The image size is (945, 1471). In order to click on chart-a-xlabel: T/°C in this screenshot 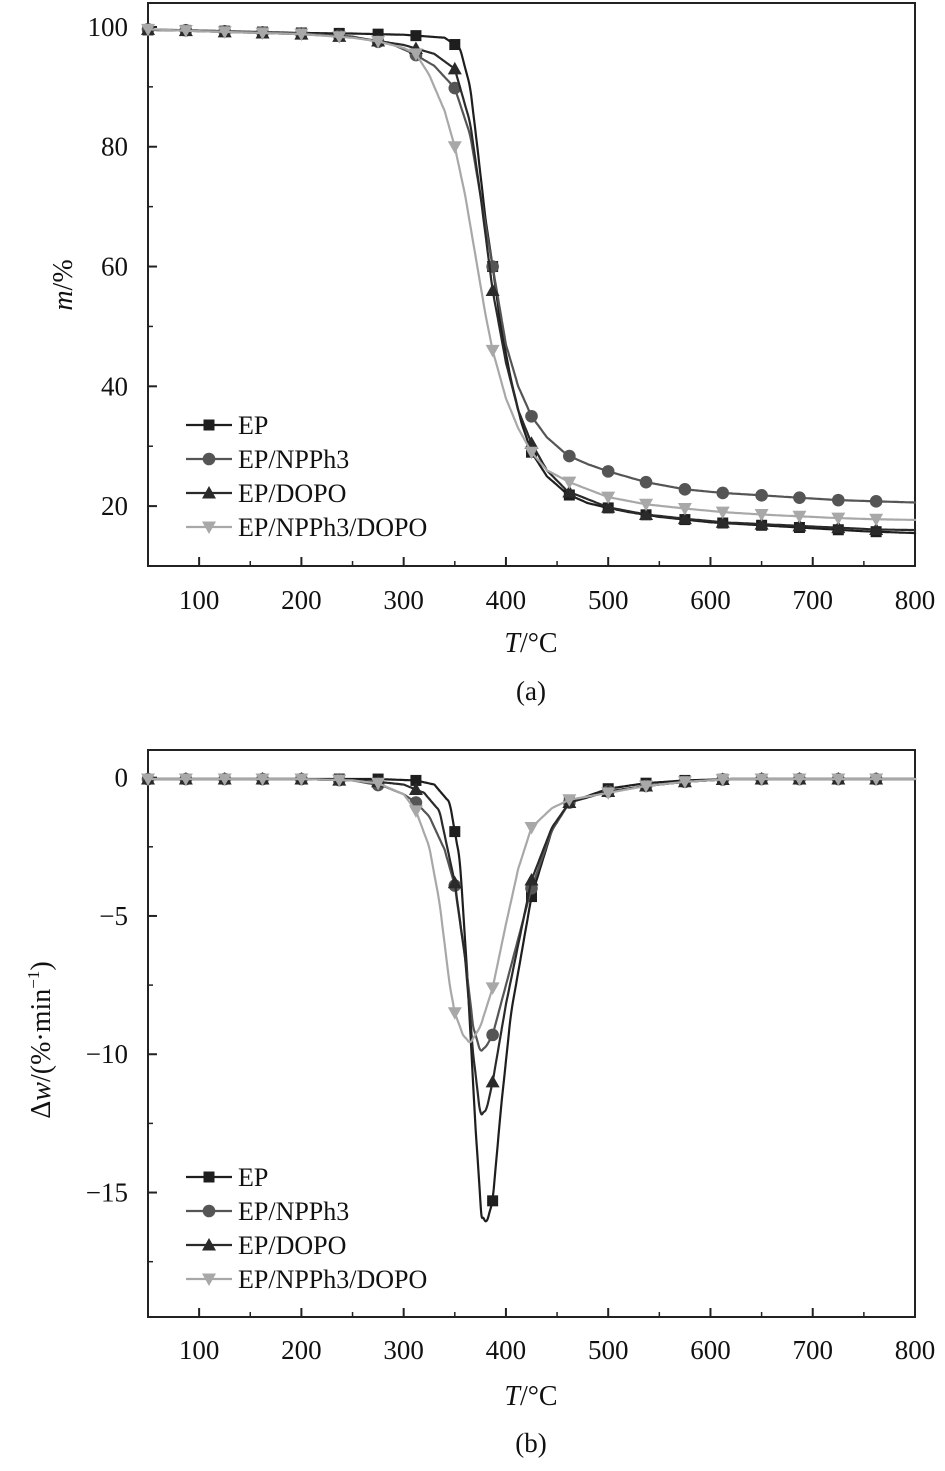, I will do `click(530, 643)`.